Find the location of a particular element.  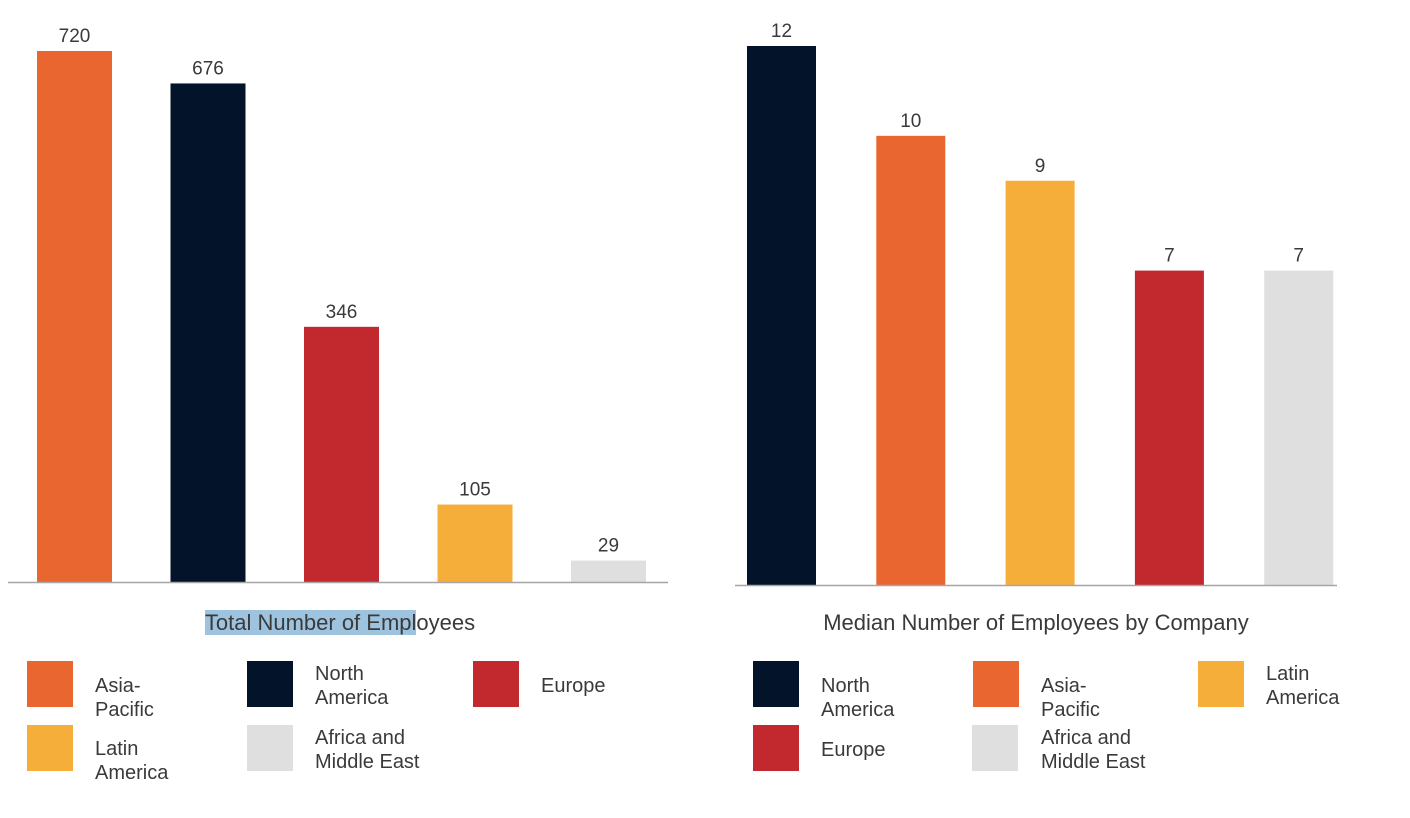

data-label: 720 is located at coordinates (75, 36).